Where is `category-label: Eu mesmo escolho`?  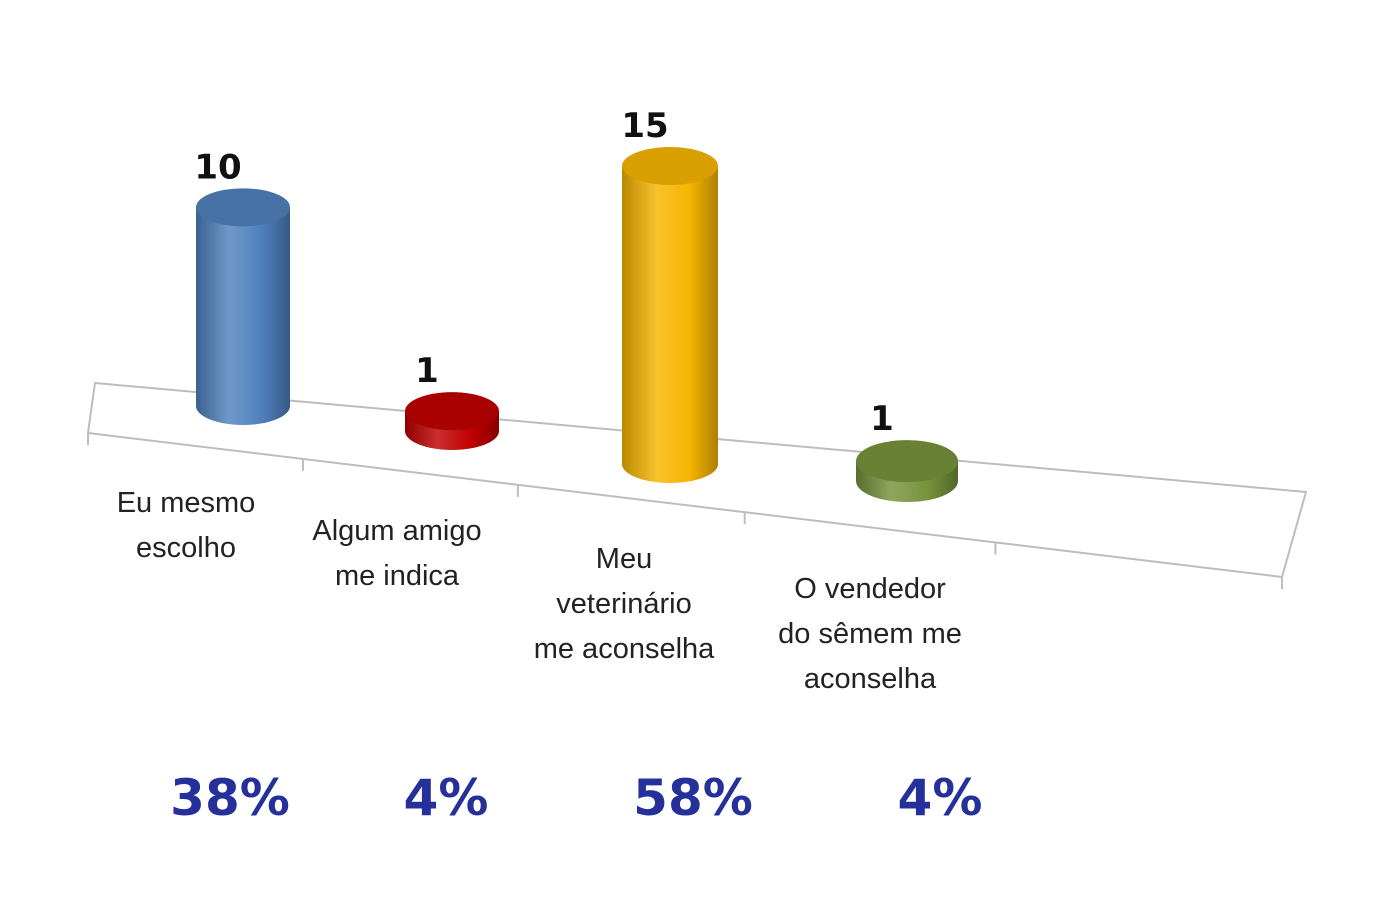 category-label: Eu mesmo escolho is located at coordinates (186, 525).